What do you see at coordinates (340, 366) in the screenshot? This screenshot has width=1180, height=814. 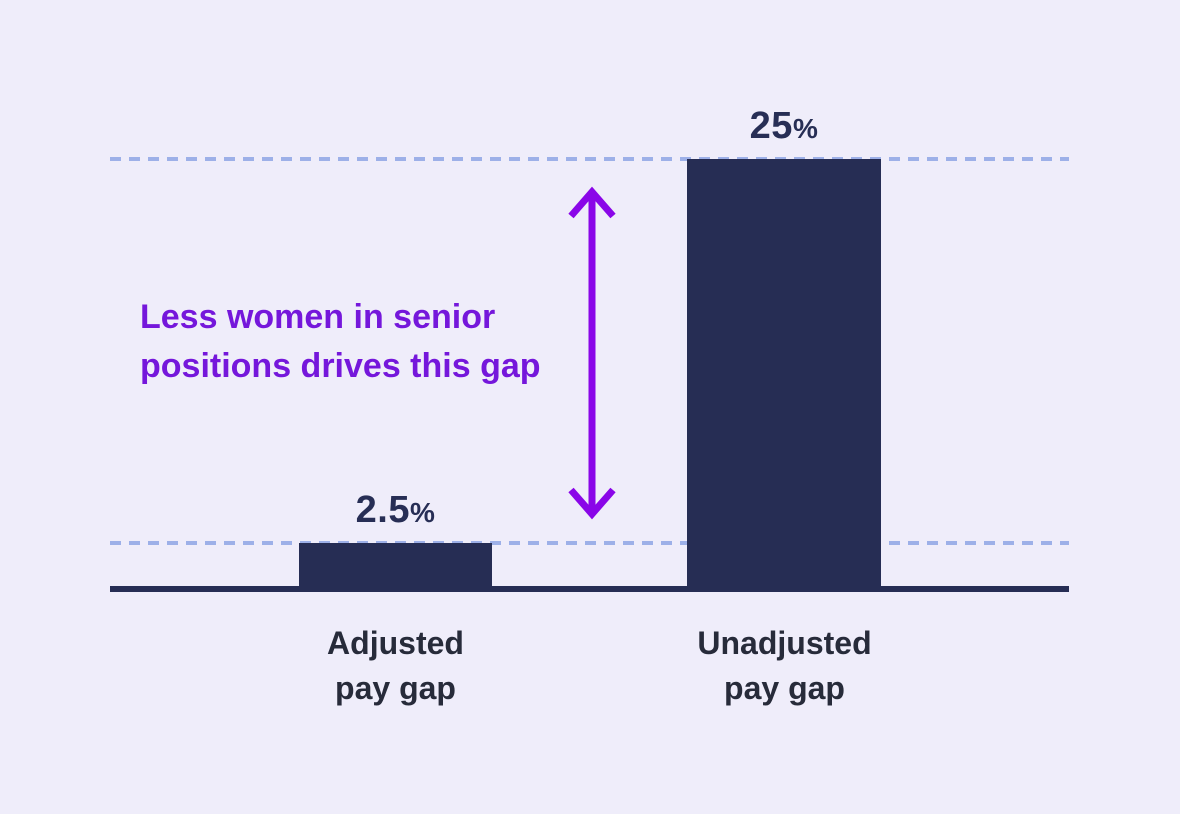 I see `annotation-line-2: positions drives this gap` at bounding box center [340, 366].